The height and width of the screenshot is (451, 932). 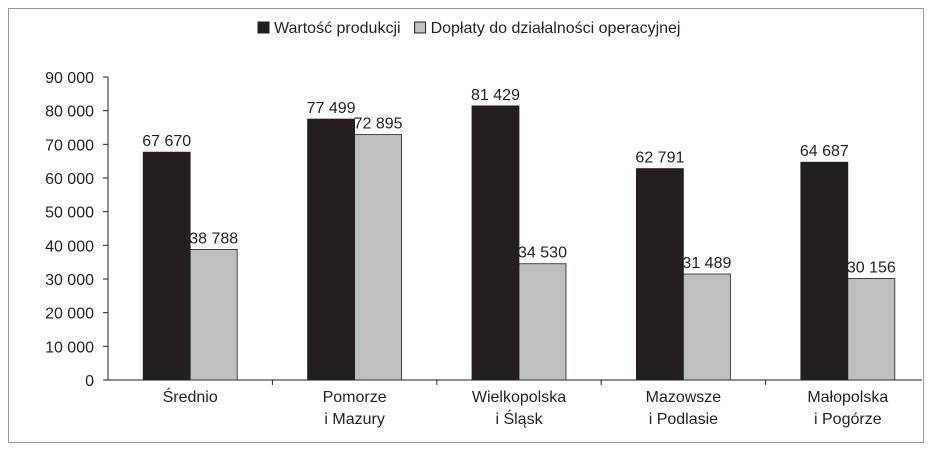 I want to click on y-tick-label: 20 000, so click(x=69, y=314).